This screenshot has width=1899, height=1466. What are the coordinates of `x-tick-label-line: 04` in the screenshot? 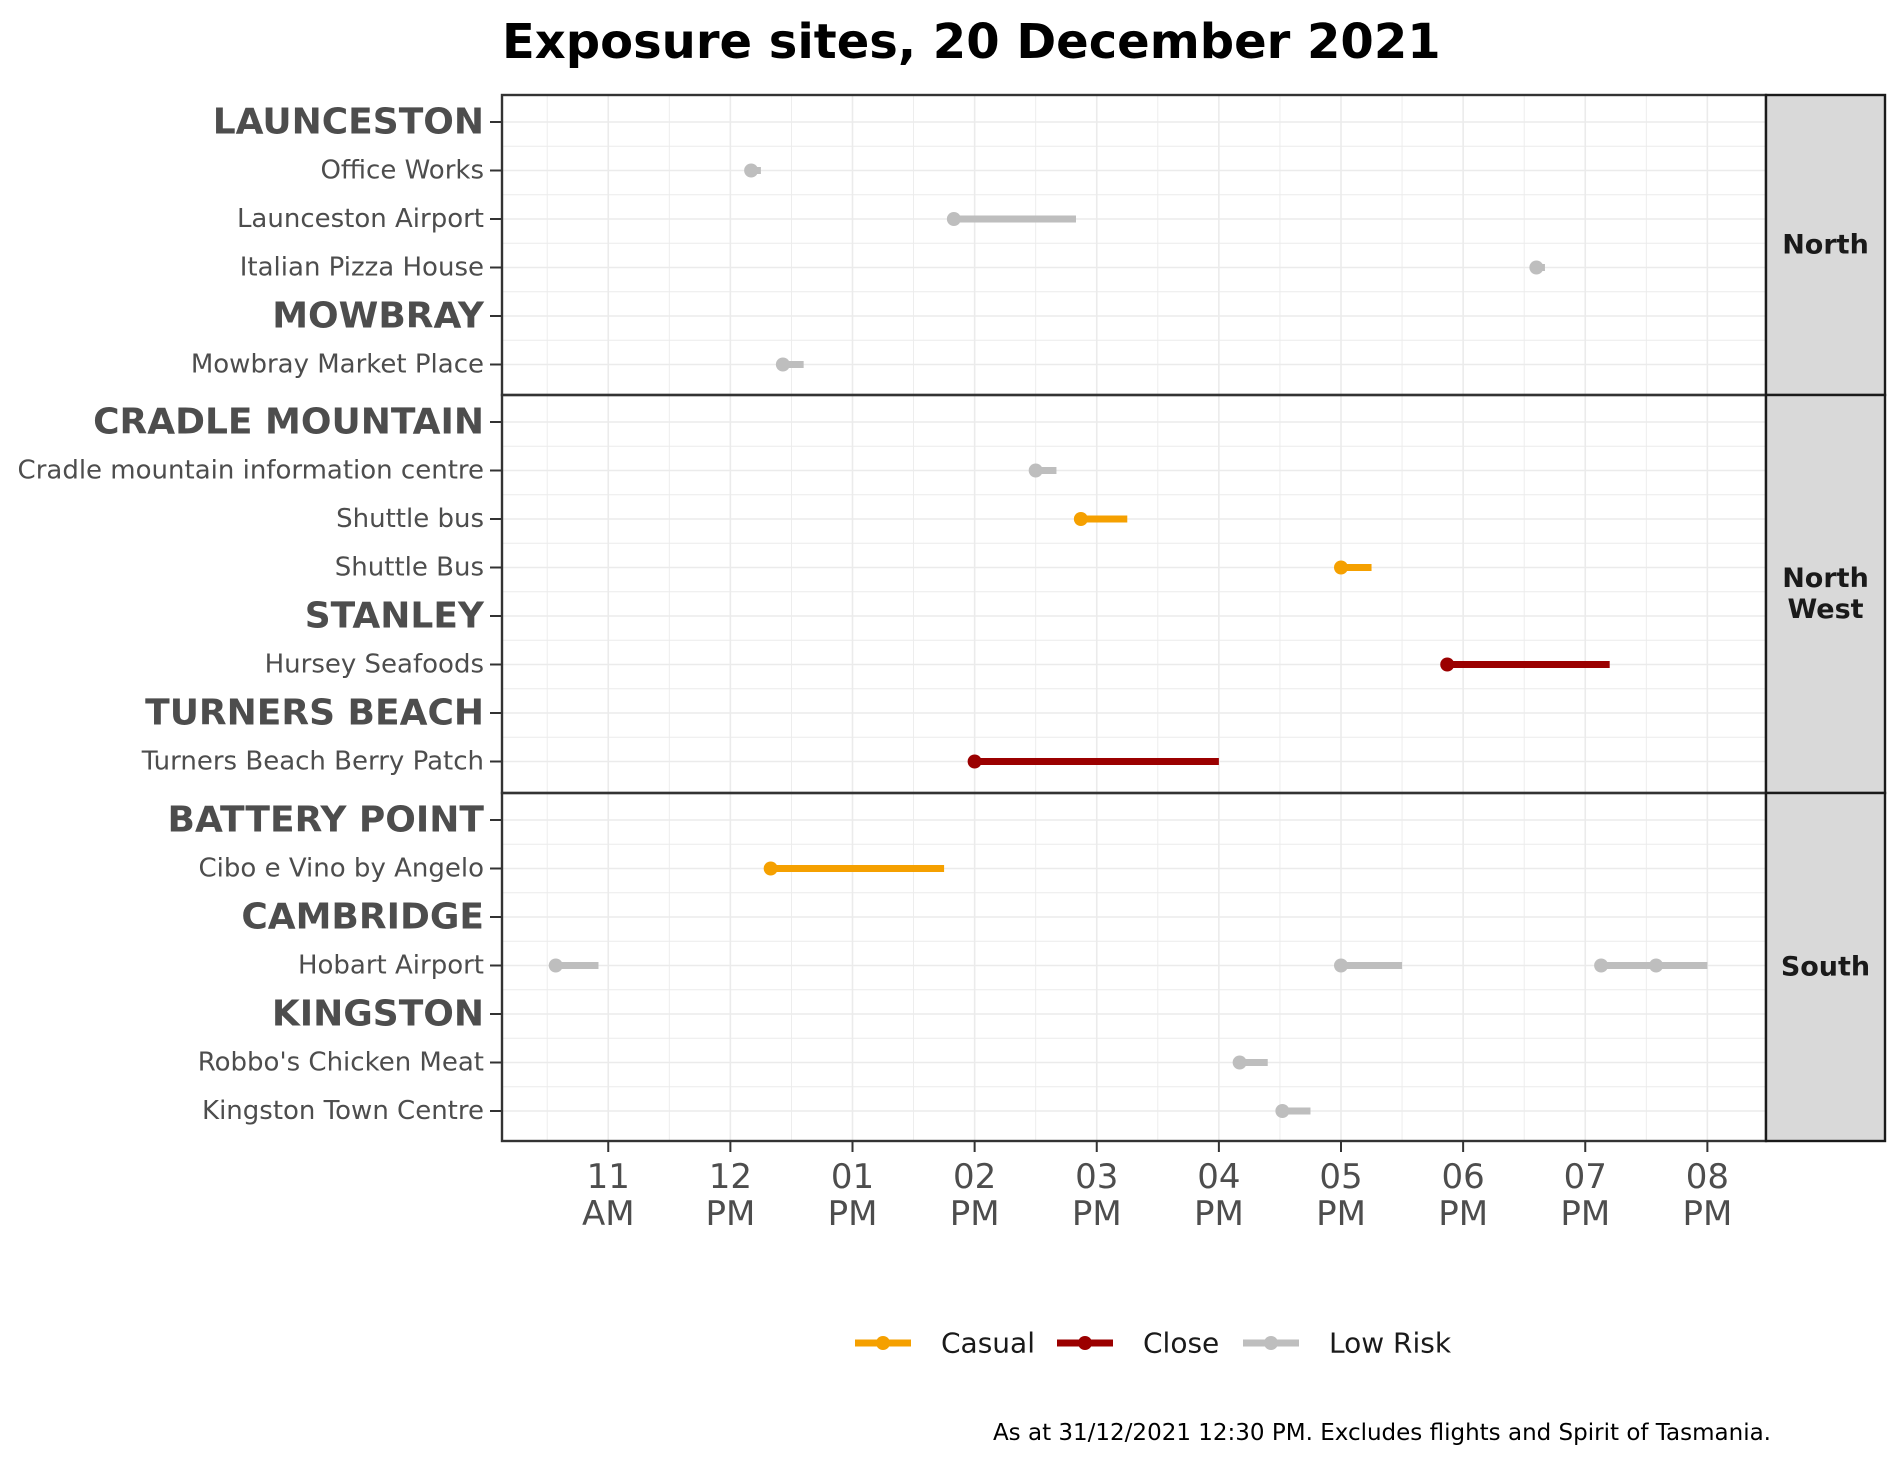 It's located at (1218, 1177).